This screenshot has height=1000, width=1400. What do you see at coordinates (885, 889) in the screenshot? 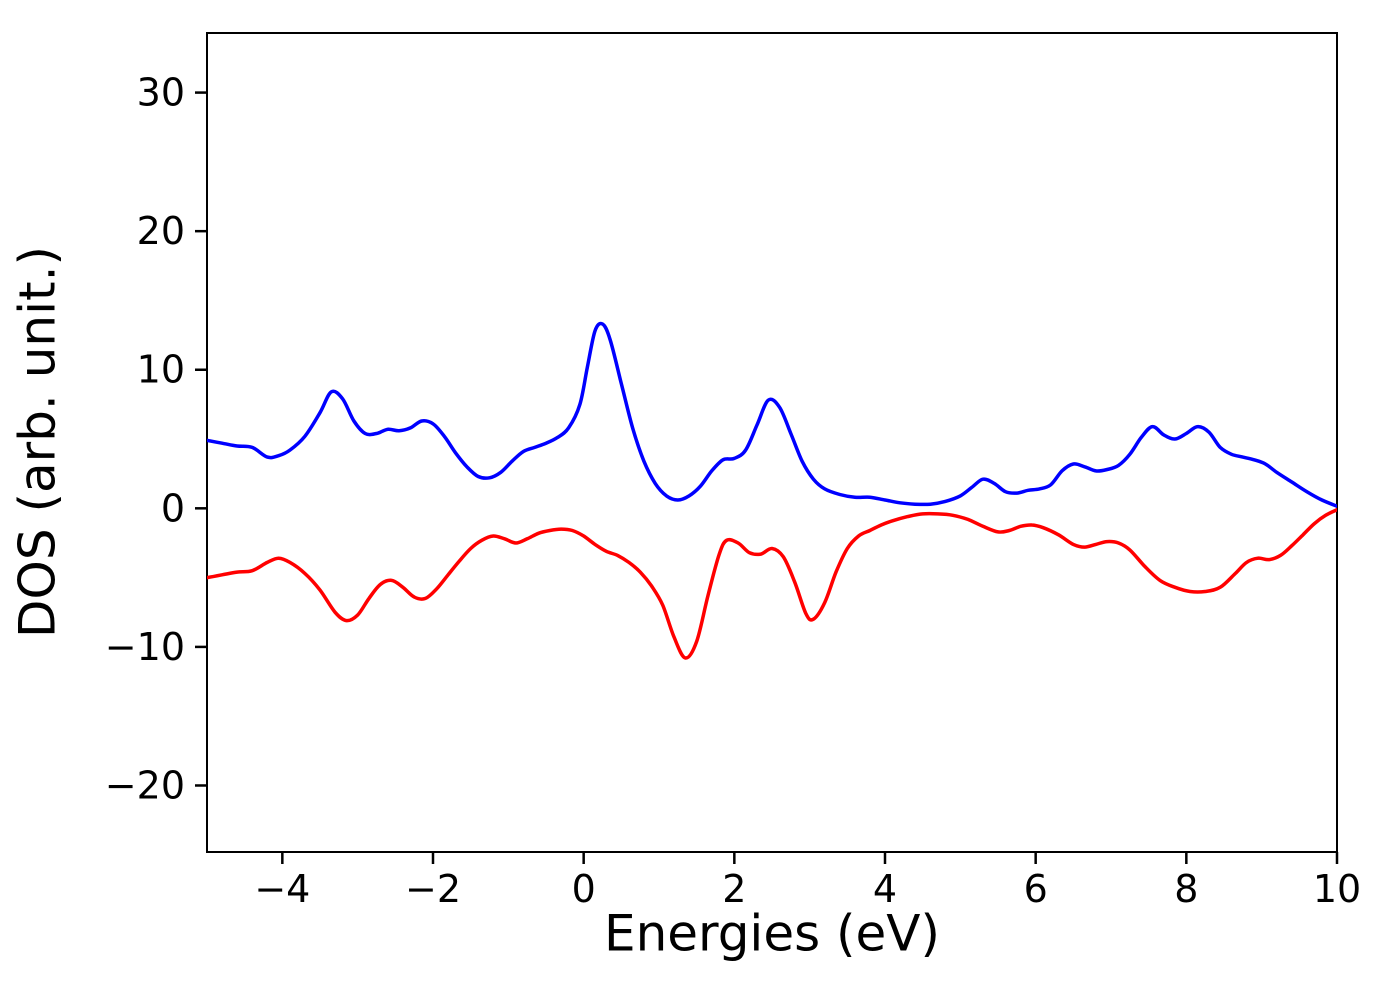
I see `x-tick-label: 4` at bounding box center [885, 889].